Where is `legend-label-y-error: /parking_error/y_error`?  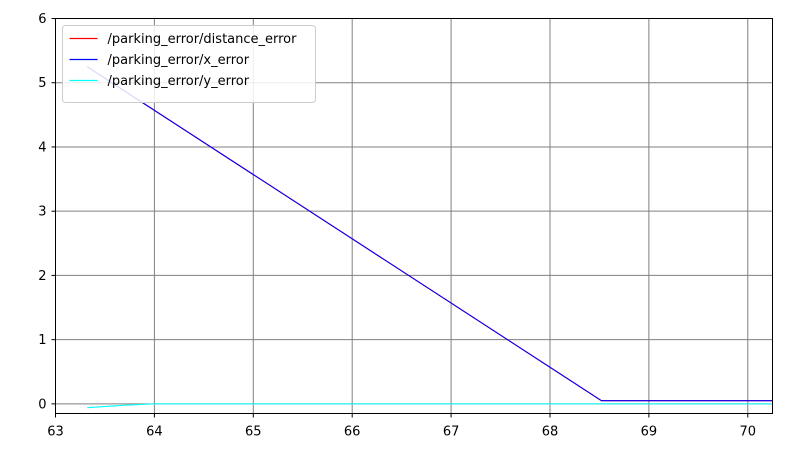
legend-label-y-error: /parking_error/y_error is located at coordinates (179, 81).